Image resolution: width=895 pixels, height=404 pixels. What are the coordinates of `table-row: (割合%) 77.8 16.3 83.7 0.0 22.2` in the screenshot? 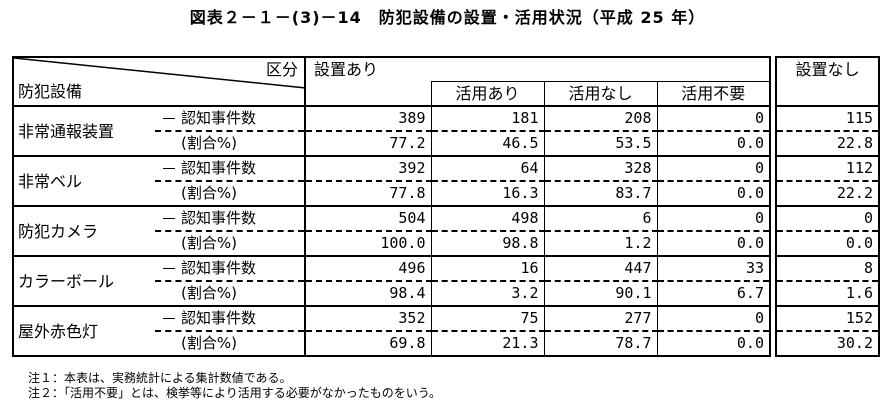 It's located at (446, 194).